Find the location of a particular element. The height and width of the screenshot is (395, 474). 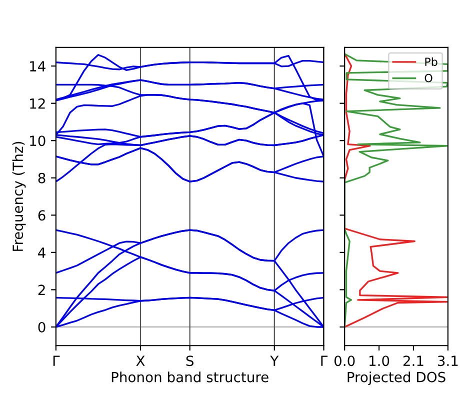

x-tick-label: 0.0 is located at coordinates (344, 361).